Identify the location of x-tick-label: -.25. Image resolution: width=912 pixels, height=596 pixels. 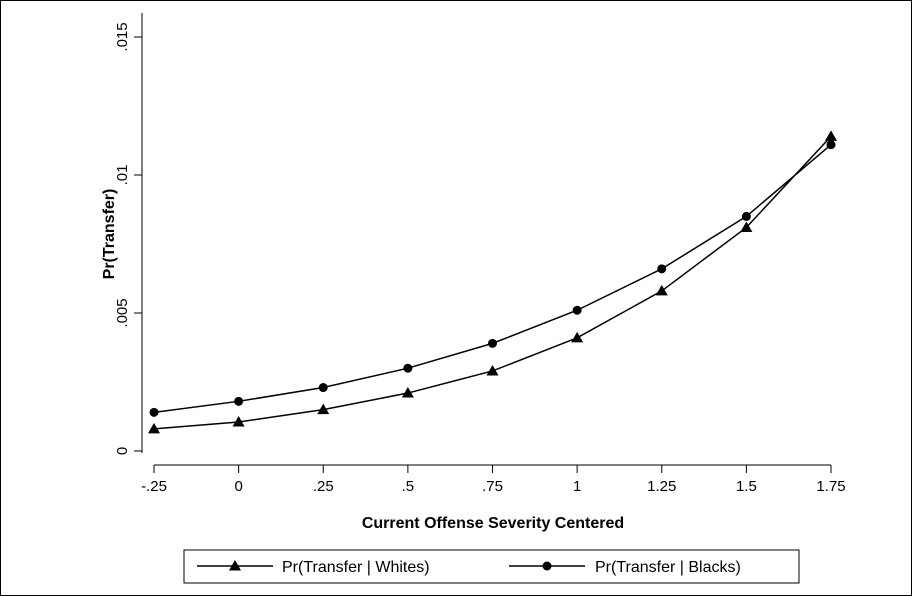
(154, 486).